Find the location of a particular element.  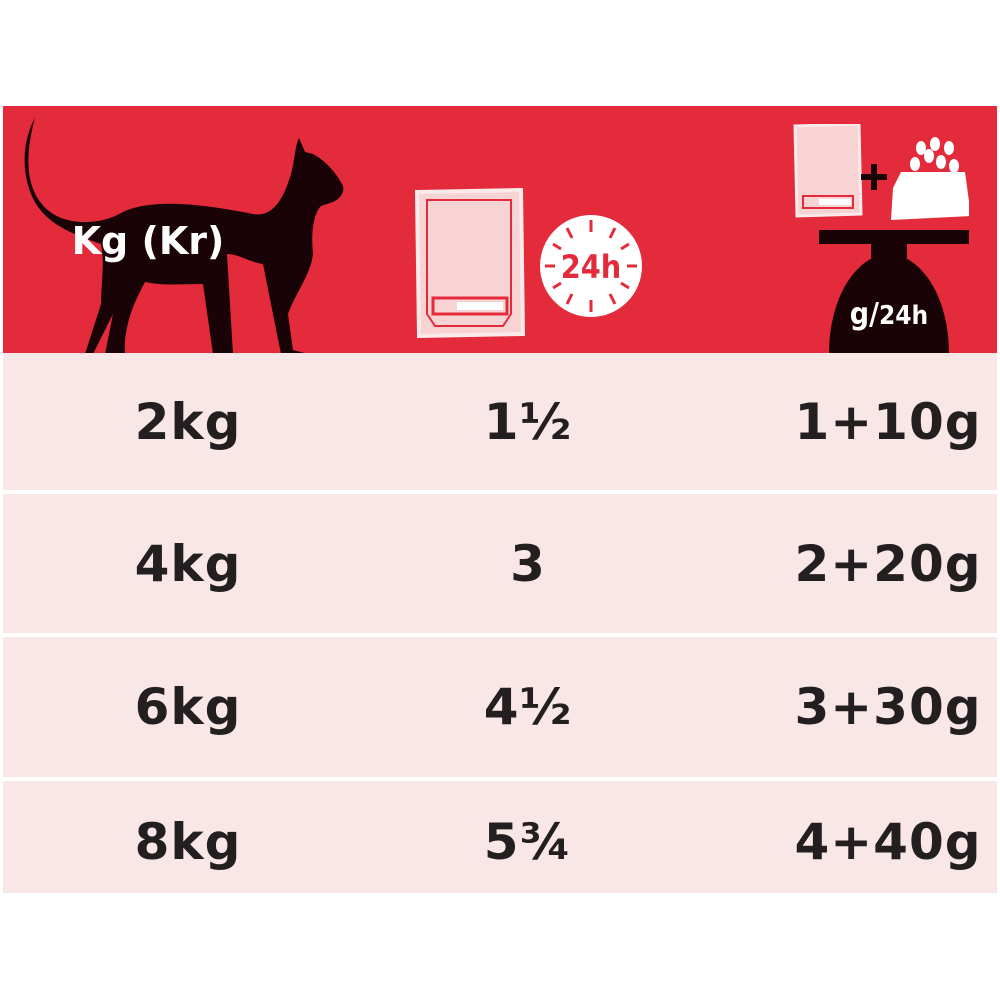

clock-label: 24h is located at coordinates (591, 267).